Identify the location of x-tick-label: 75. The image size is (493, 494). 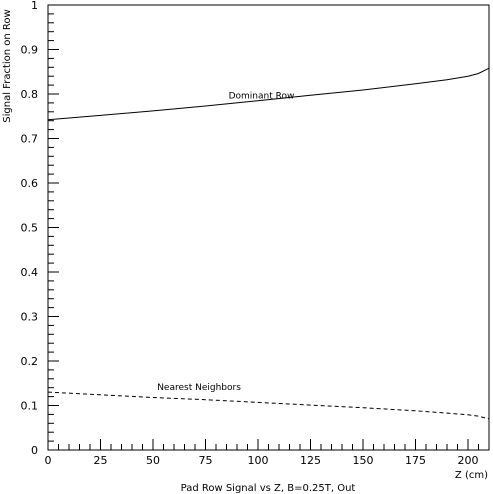
(206, 460).